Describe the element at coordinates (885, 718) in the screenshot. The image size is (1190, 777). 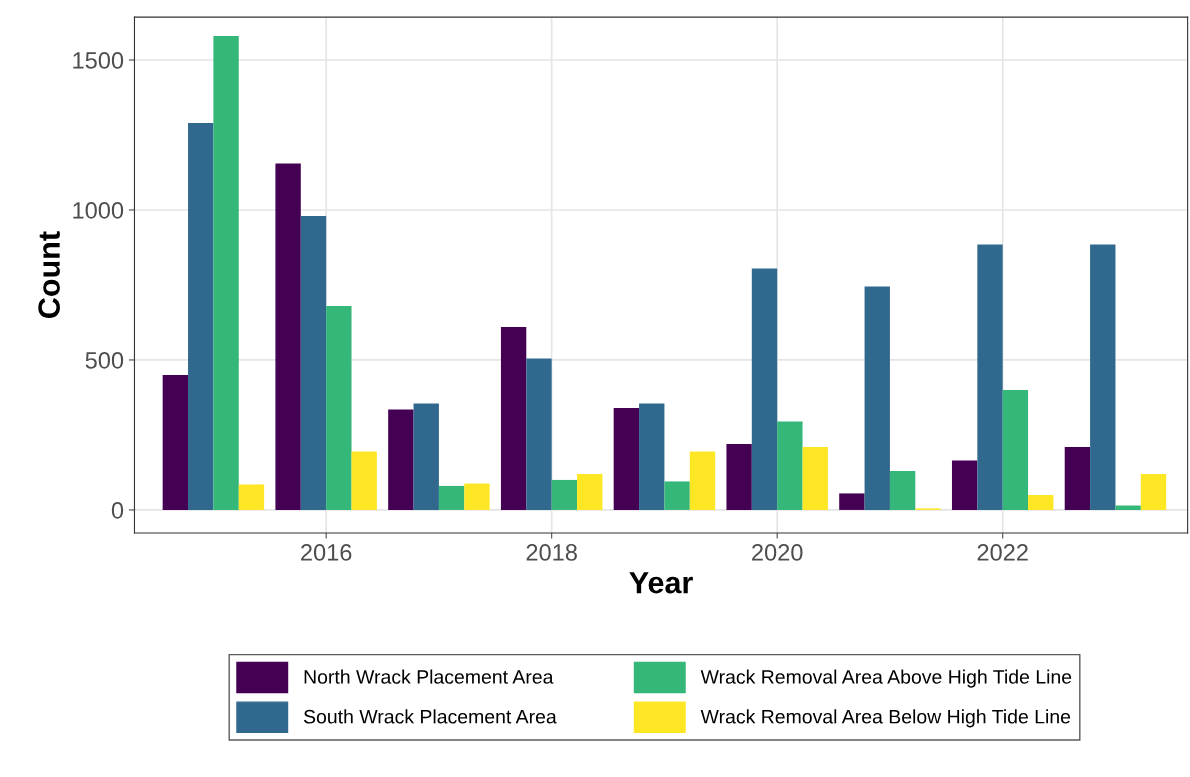
I see `legend-label: Wrack Removal Area Below High Tide Line` at that location.